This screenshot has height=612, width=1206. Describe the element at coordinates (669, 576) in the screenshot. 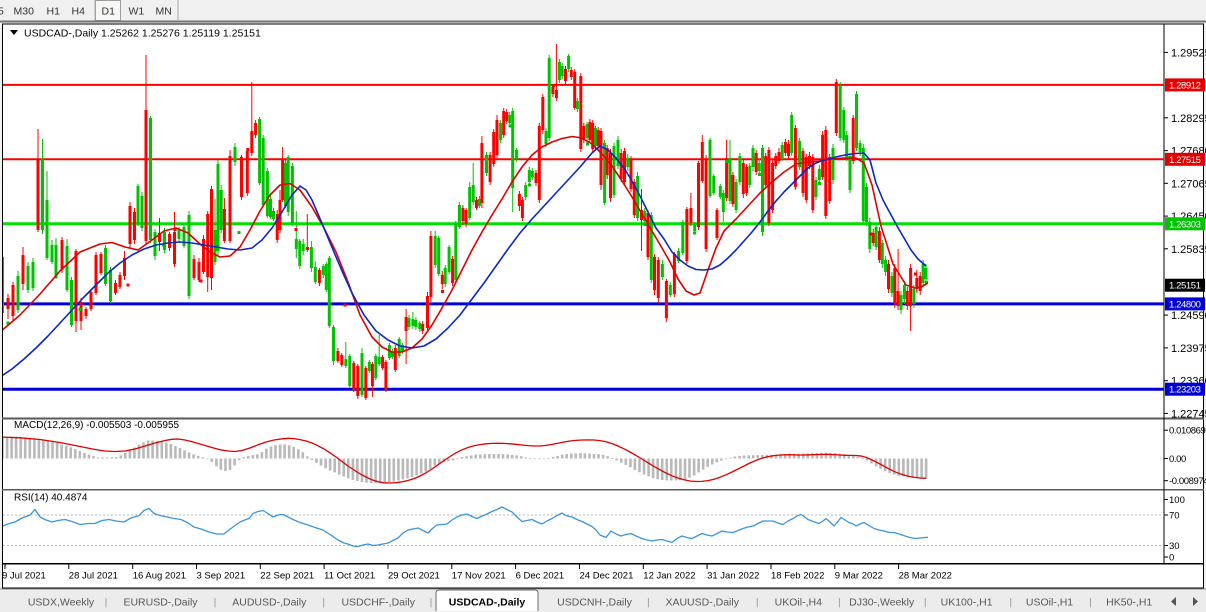

I see `svg-text: 12 Jan 2022` at that location.